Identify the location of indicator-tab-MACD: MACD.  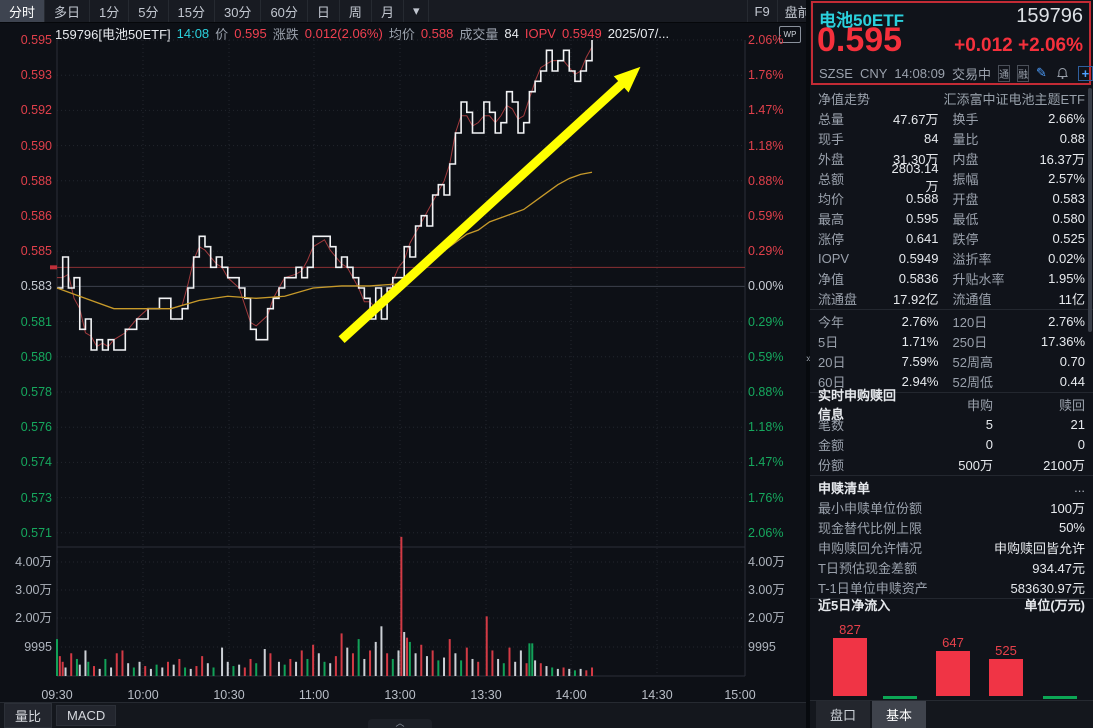
(86, 715).